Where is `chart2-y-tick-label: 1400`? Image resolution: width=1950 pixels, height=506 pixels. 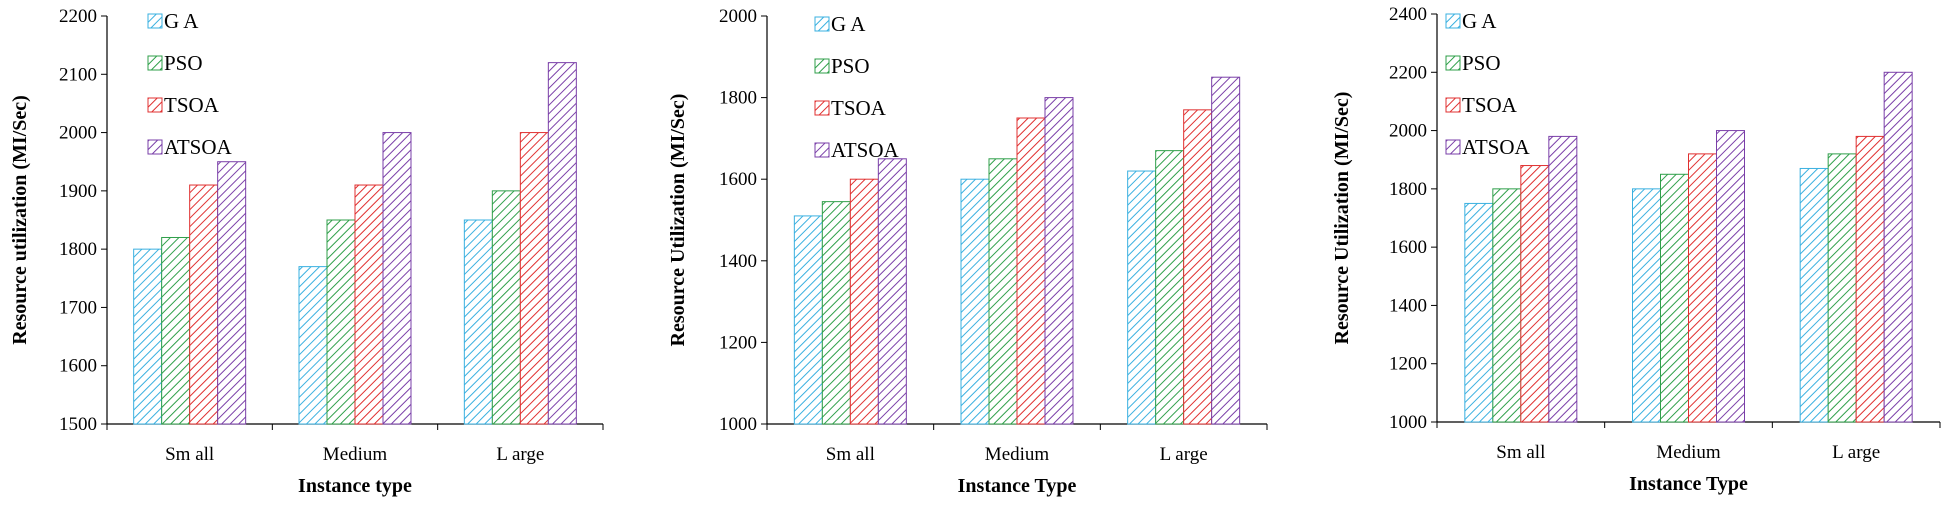
chart2-y-tick-label: 1400 is located at coordinates (738, 261).